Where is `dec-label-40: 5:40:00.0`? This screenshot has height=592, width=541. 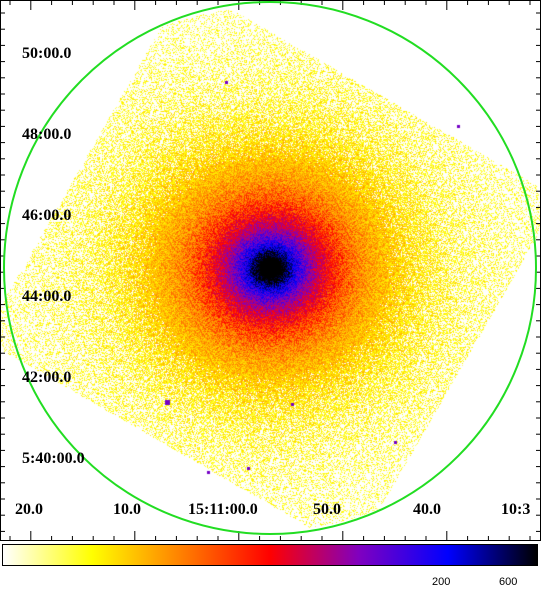
dec-label-40: 5:40:00.0 is located at coordinates (53, 458).